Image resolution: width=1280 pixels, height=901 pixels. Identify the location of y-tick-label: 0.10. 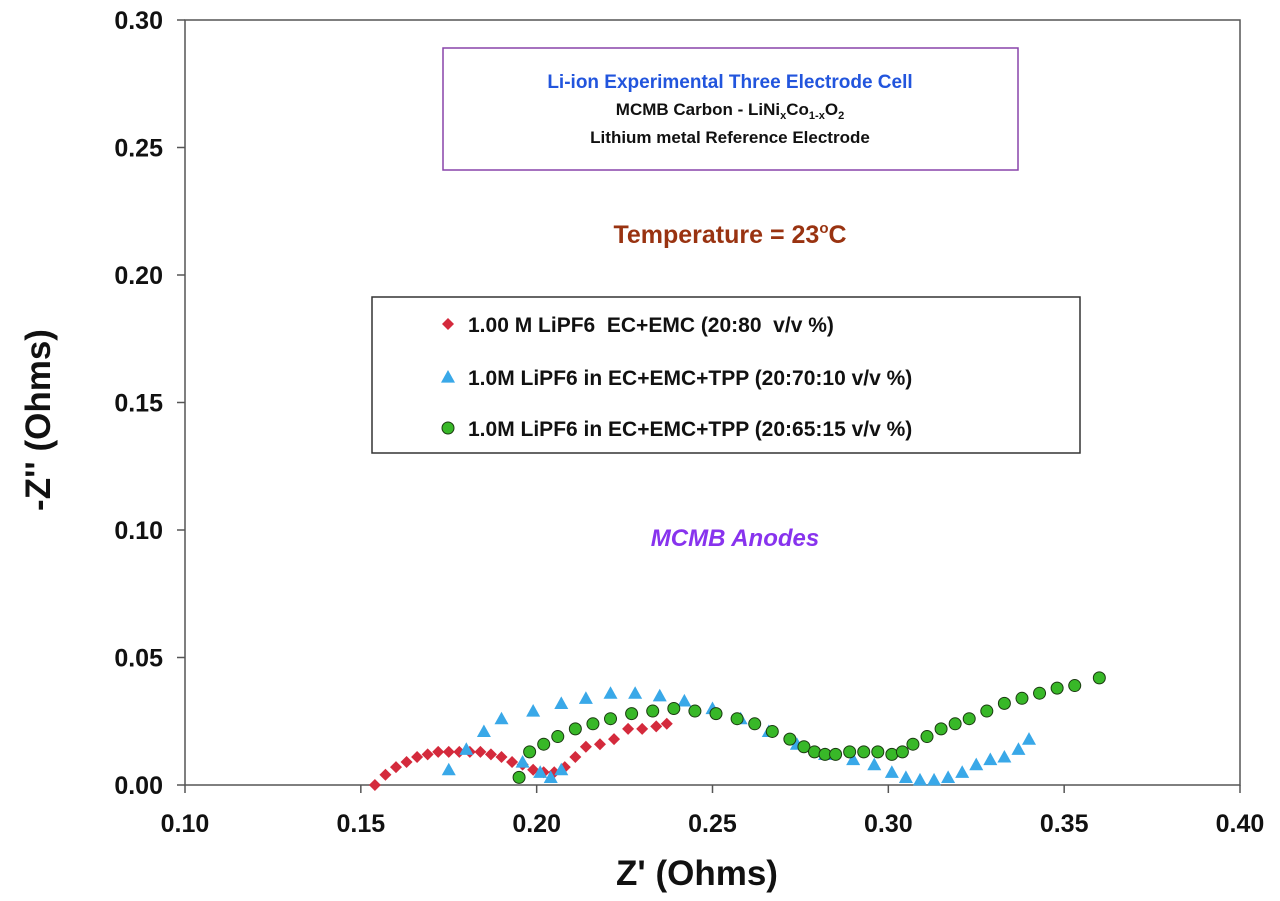
(138, 531).